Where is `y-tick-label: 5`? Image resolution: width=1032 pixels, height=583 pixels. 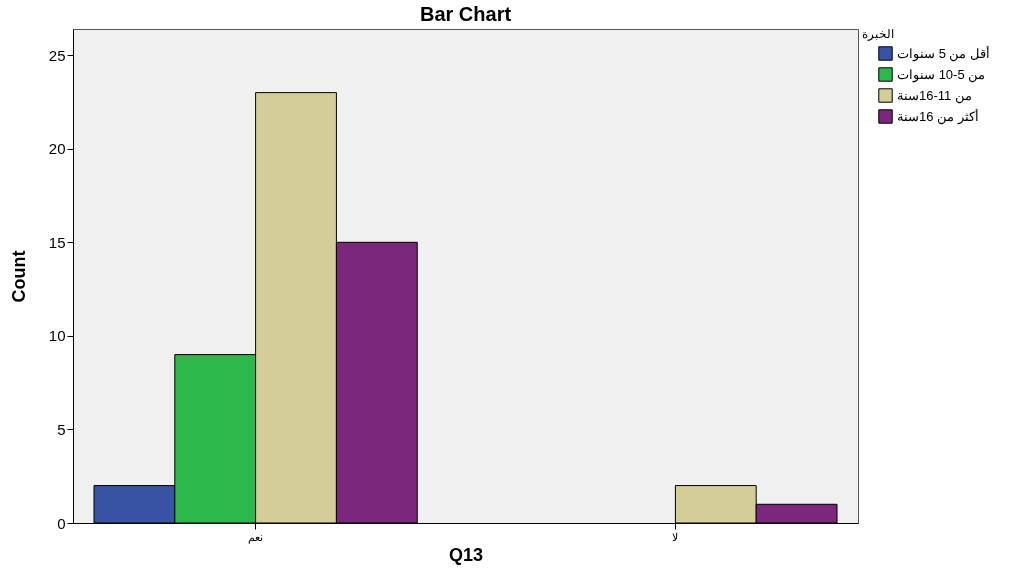 y-tick-label: 5 is located at coordinates (61, 429).